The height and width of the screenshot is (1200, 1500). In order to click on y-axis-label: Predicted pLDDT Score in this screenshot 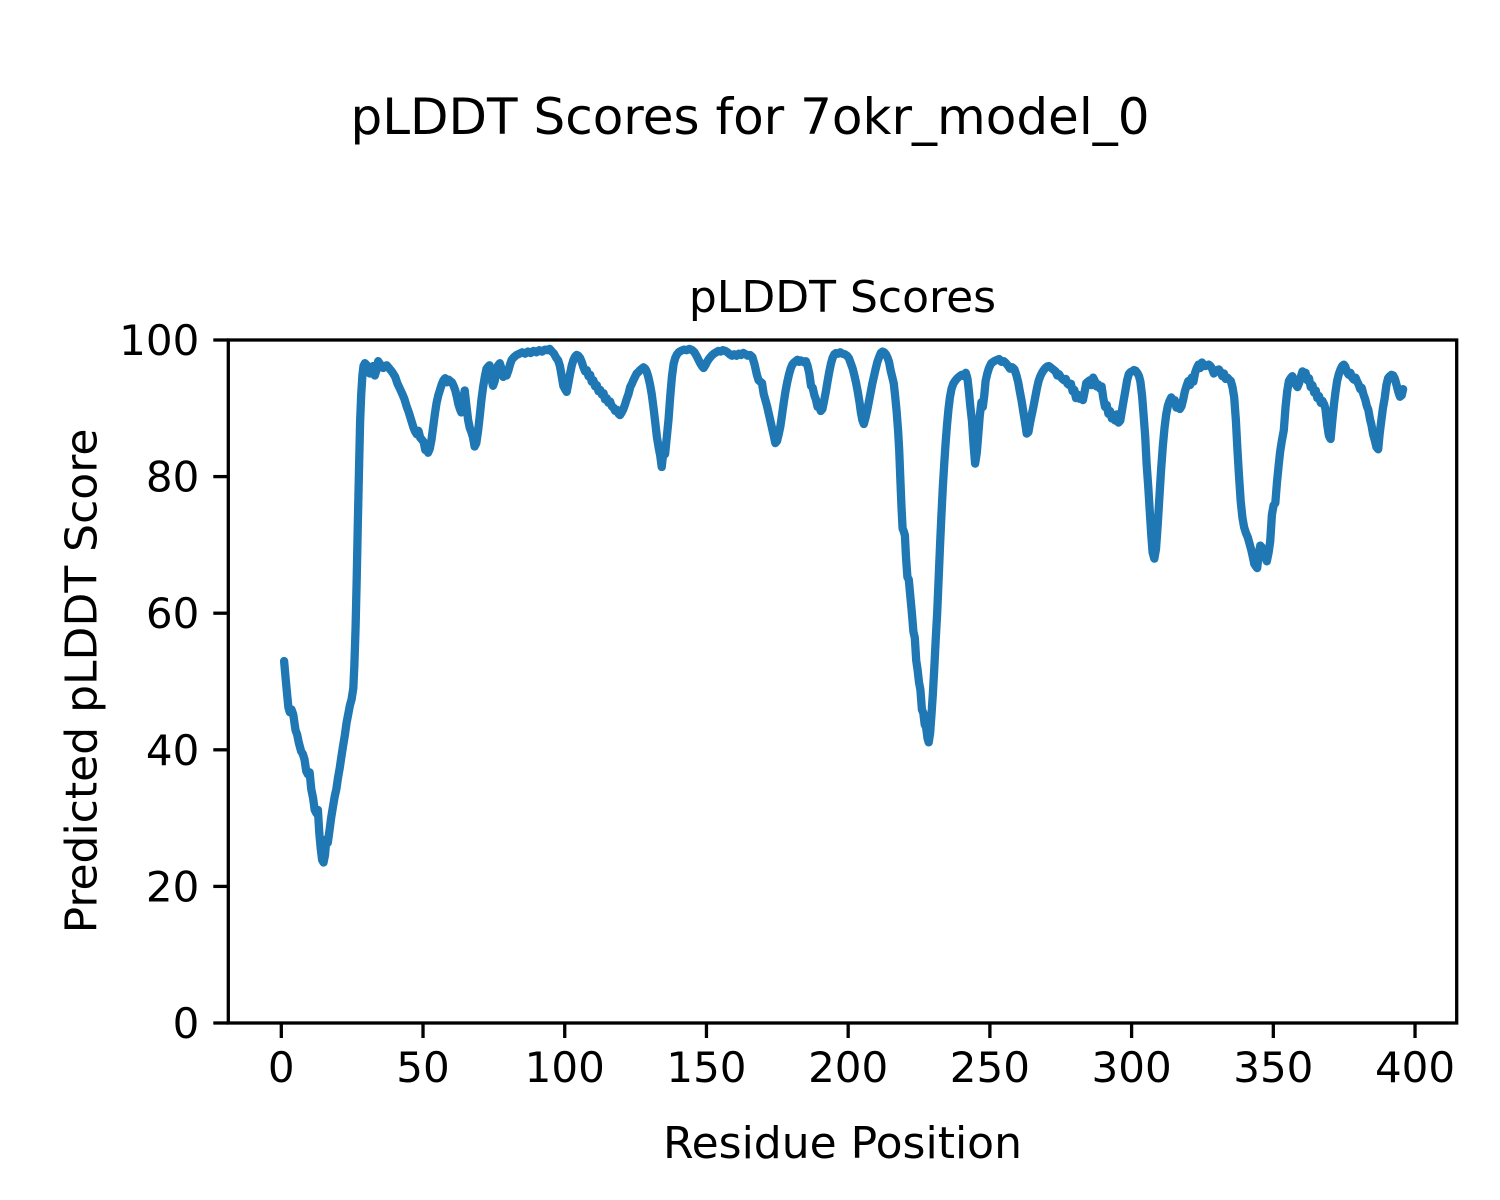, I will do `click(82, 681)`.